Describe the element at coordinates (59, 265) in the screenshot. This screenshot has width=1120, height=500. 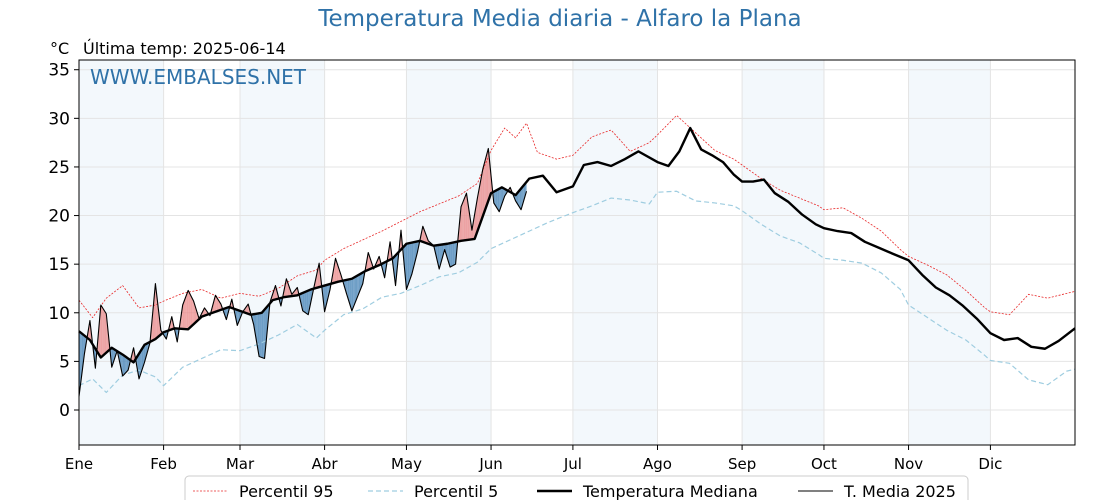
I see `y-tick-label: 15` at that location.